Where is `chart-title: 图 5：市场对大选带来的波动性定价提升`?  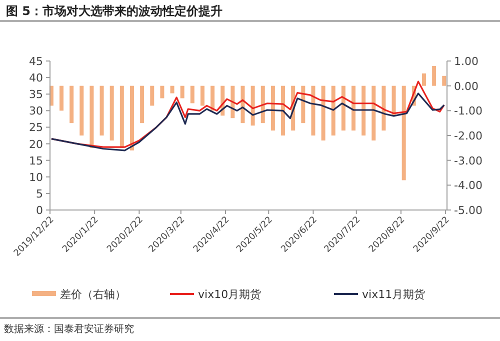 chart-title: 图 5：市场对大选带来的波动性定价提升 is located at coordinates (114, 11).